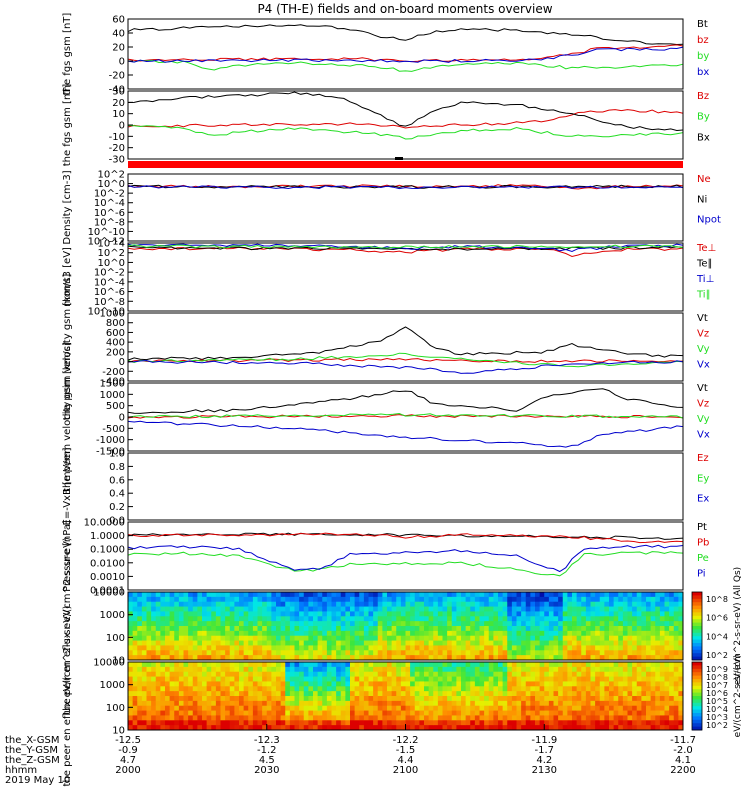 Image resolution: width=750 pixels, height=800 pixels. Describe the element at coordinates (106, 242) in the screenshot. I see `y-tick-label: 10^-12` at that location.